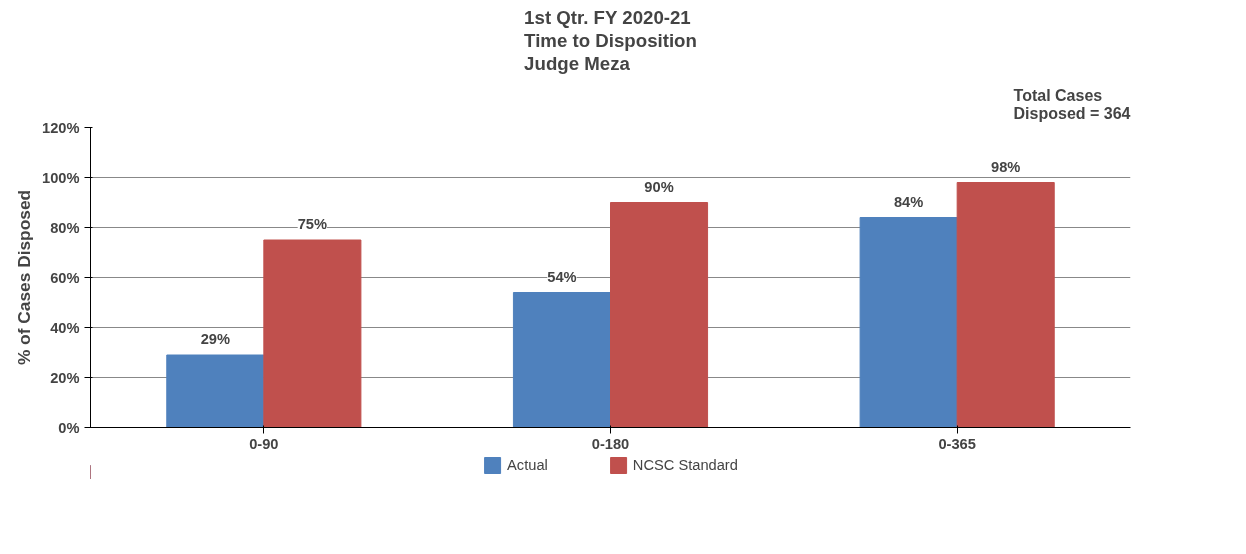 This screenshot has height=554, width=1246. Describe the element at coordinates (65, 377) in the screenshot. I see `y-tick-label: 20%` at that location.